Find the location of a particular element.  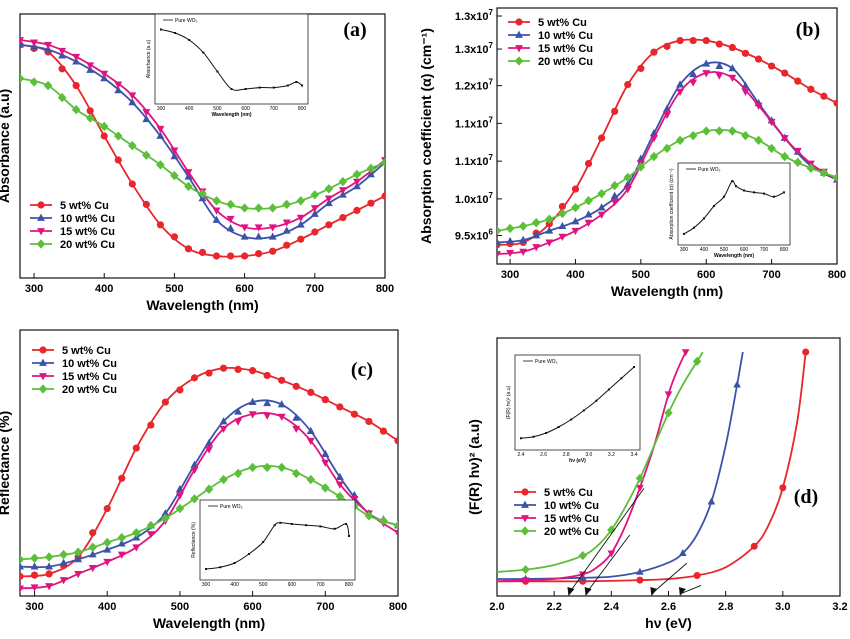

y-tick-label: 1.2x10⁷ is located at coordinates (474, 85).